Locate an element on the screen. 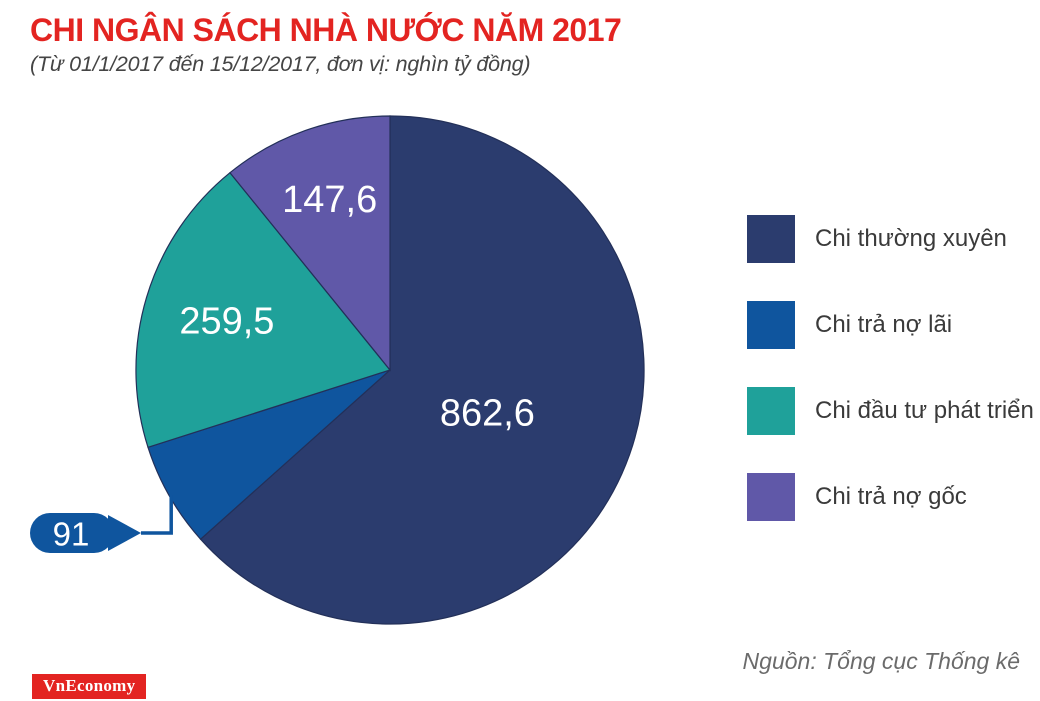 The width and height of the screenshot is (1040, 701). legend-item-1: Chi trả nợ lãi is located at coordinates (890, 325).